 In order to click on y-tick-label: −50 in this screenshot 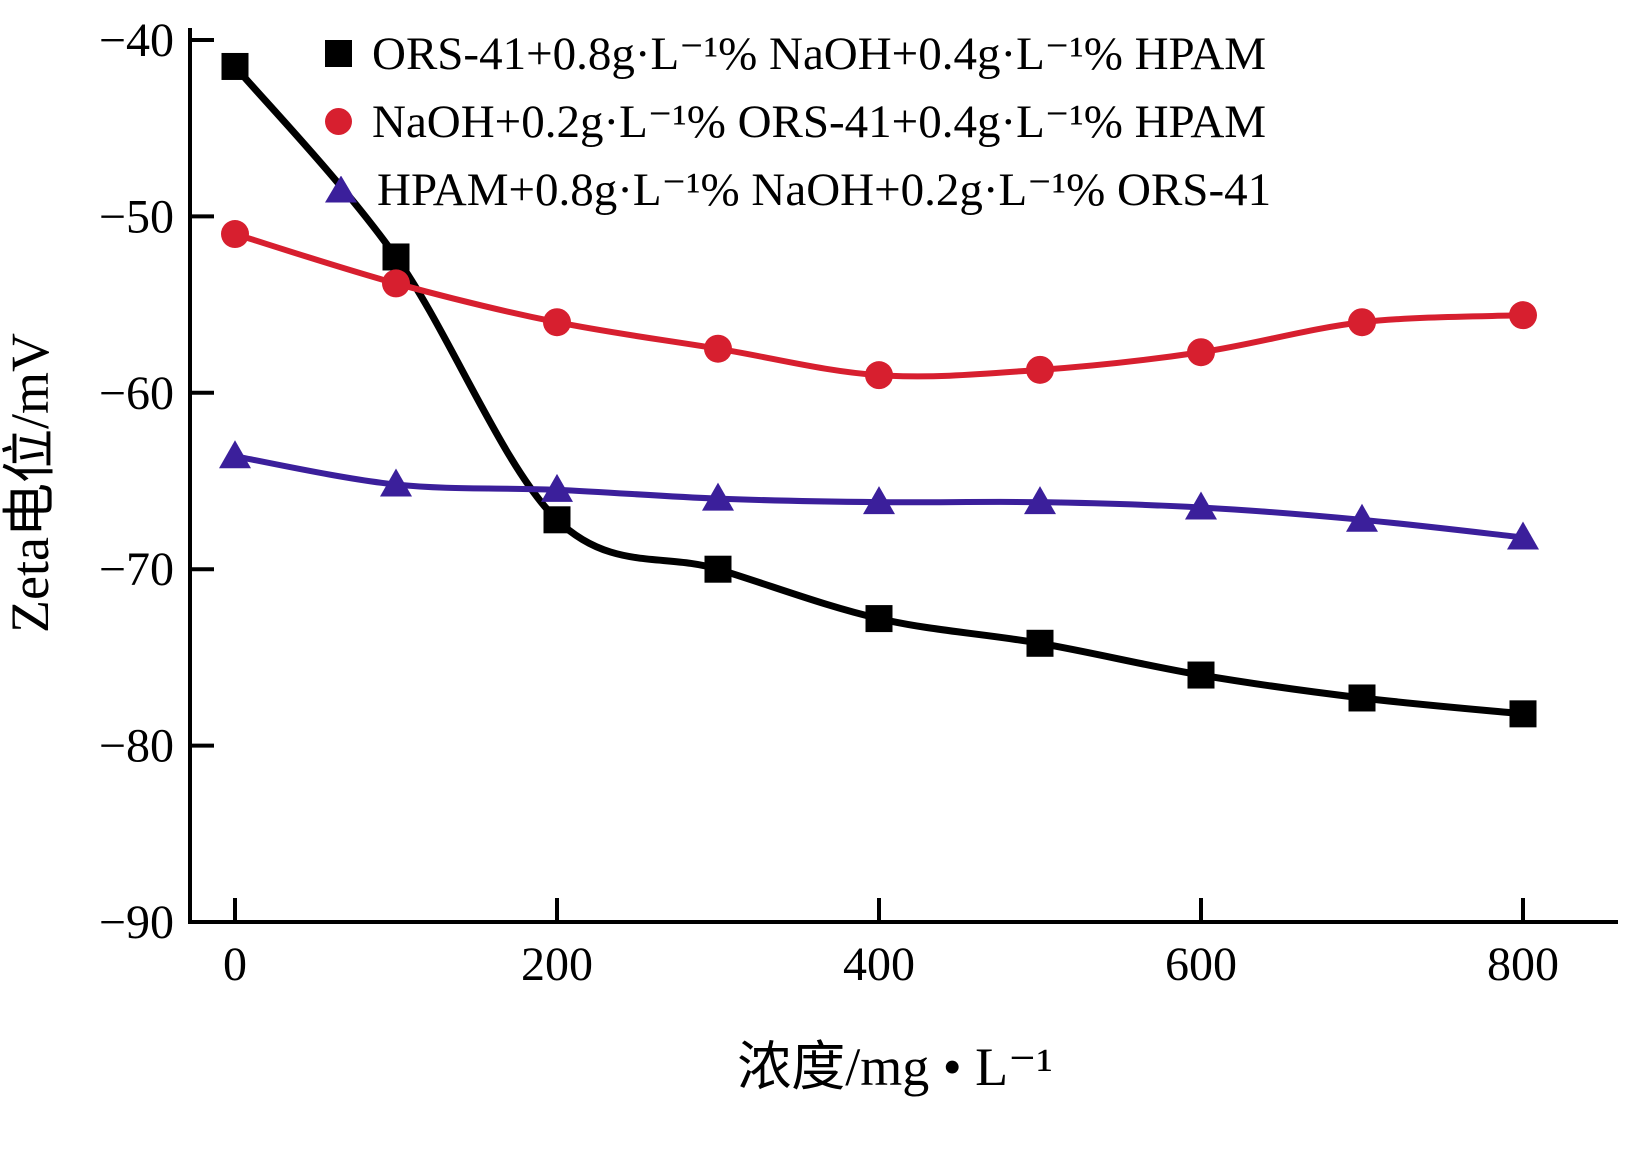, I will do `click(136, 216)`.